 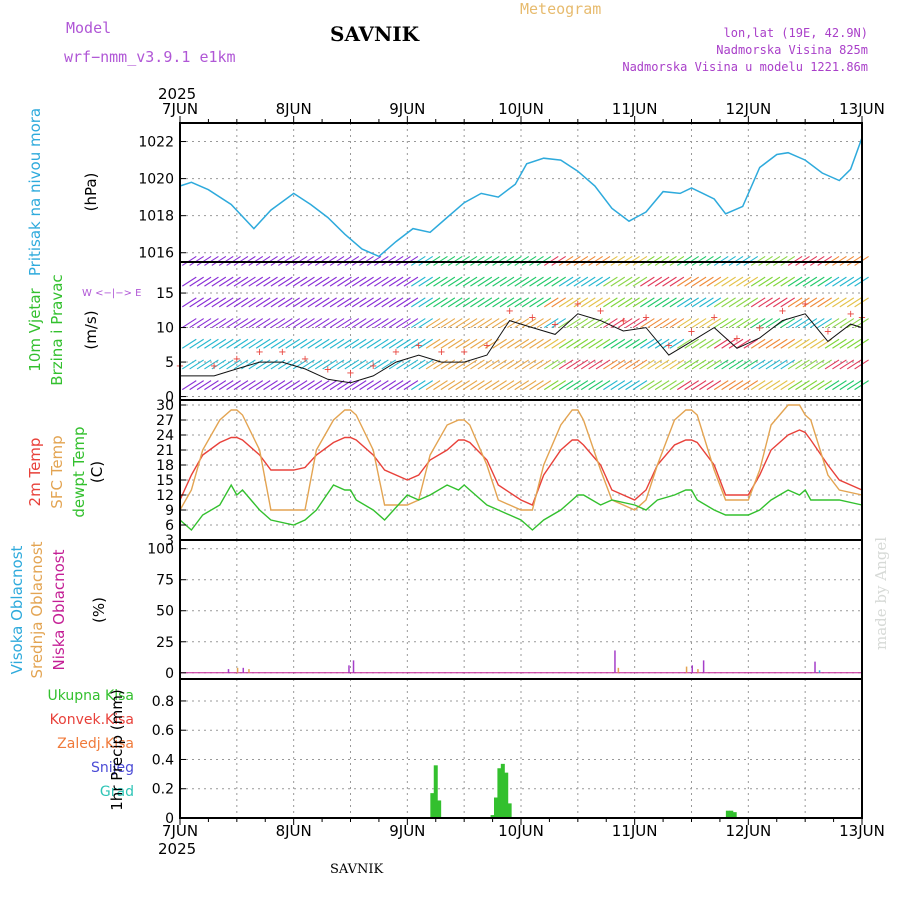 What do you see at coordinates (111, 293) in the screenshot?
I see `wind-compass-label: W <−|−> E` at bounding box center [111, 293].